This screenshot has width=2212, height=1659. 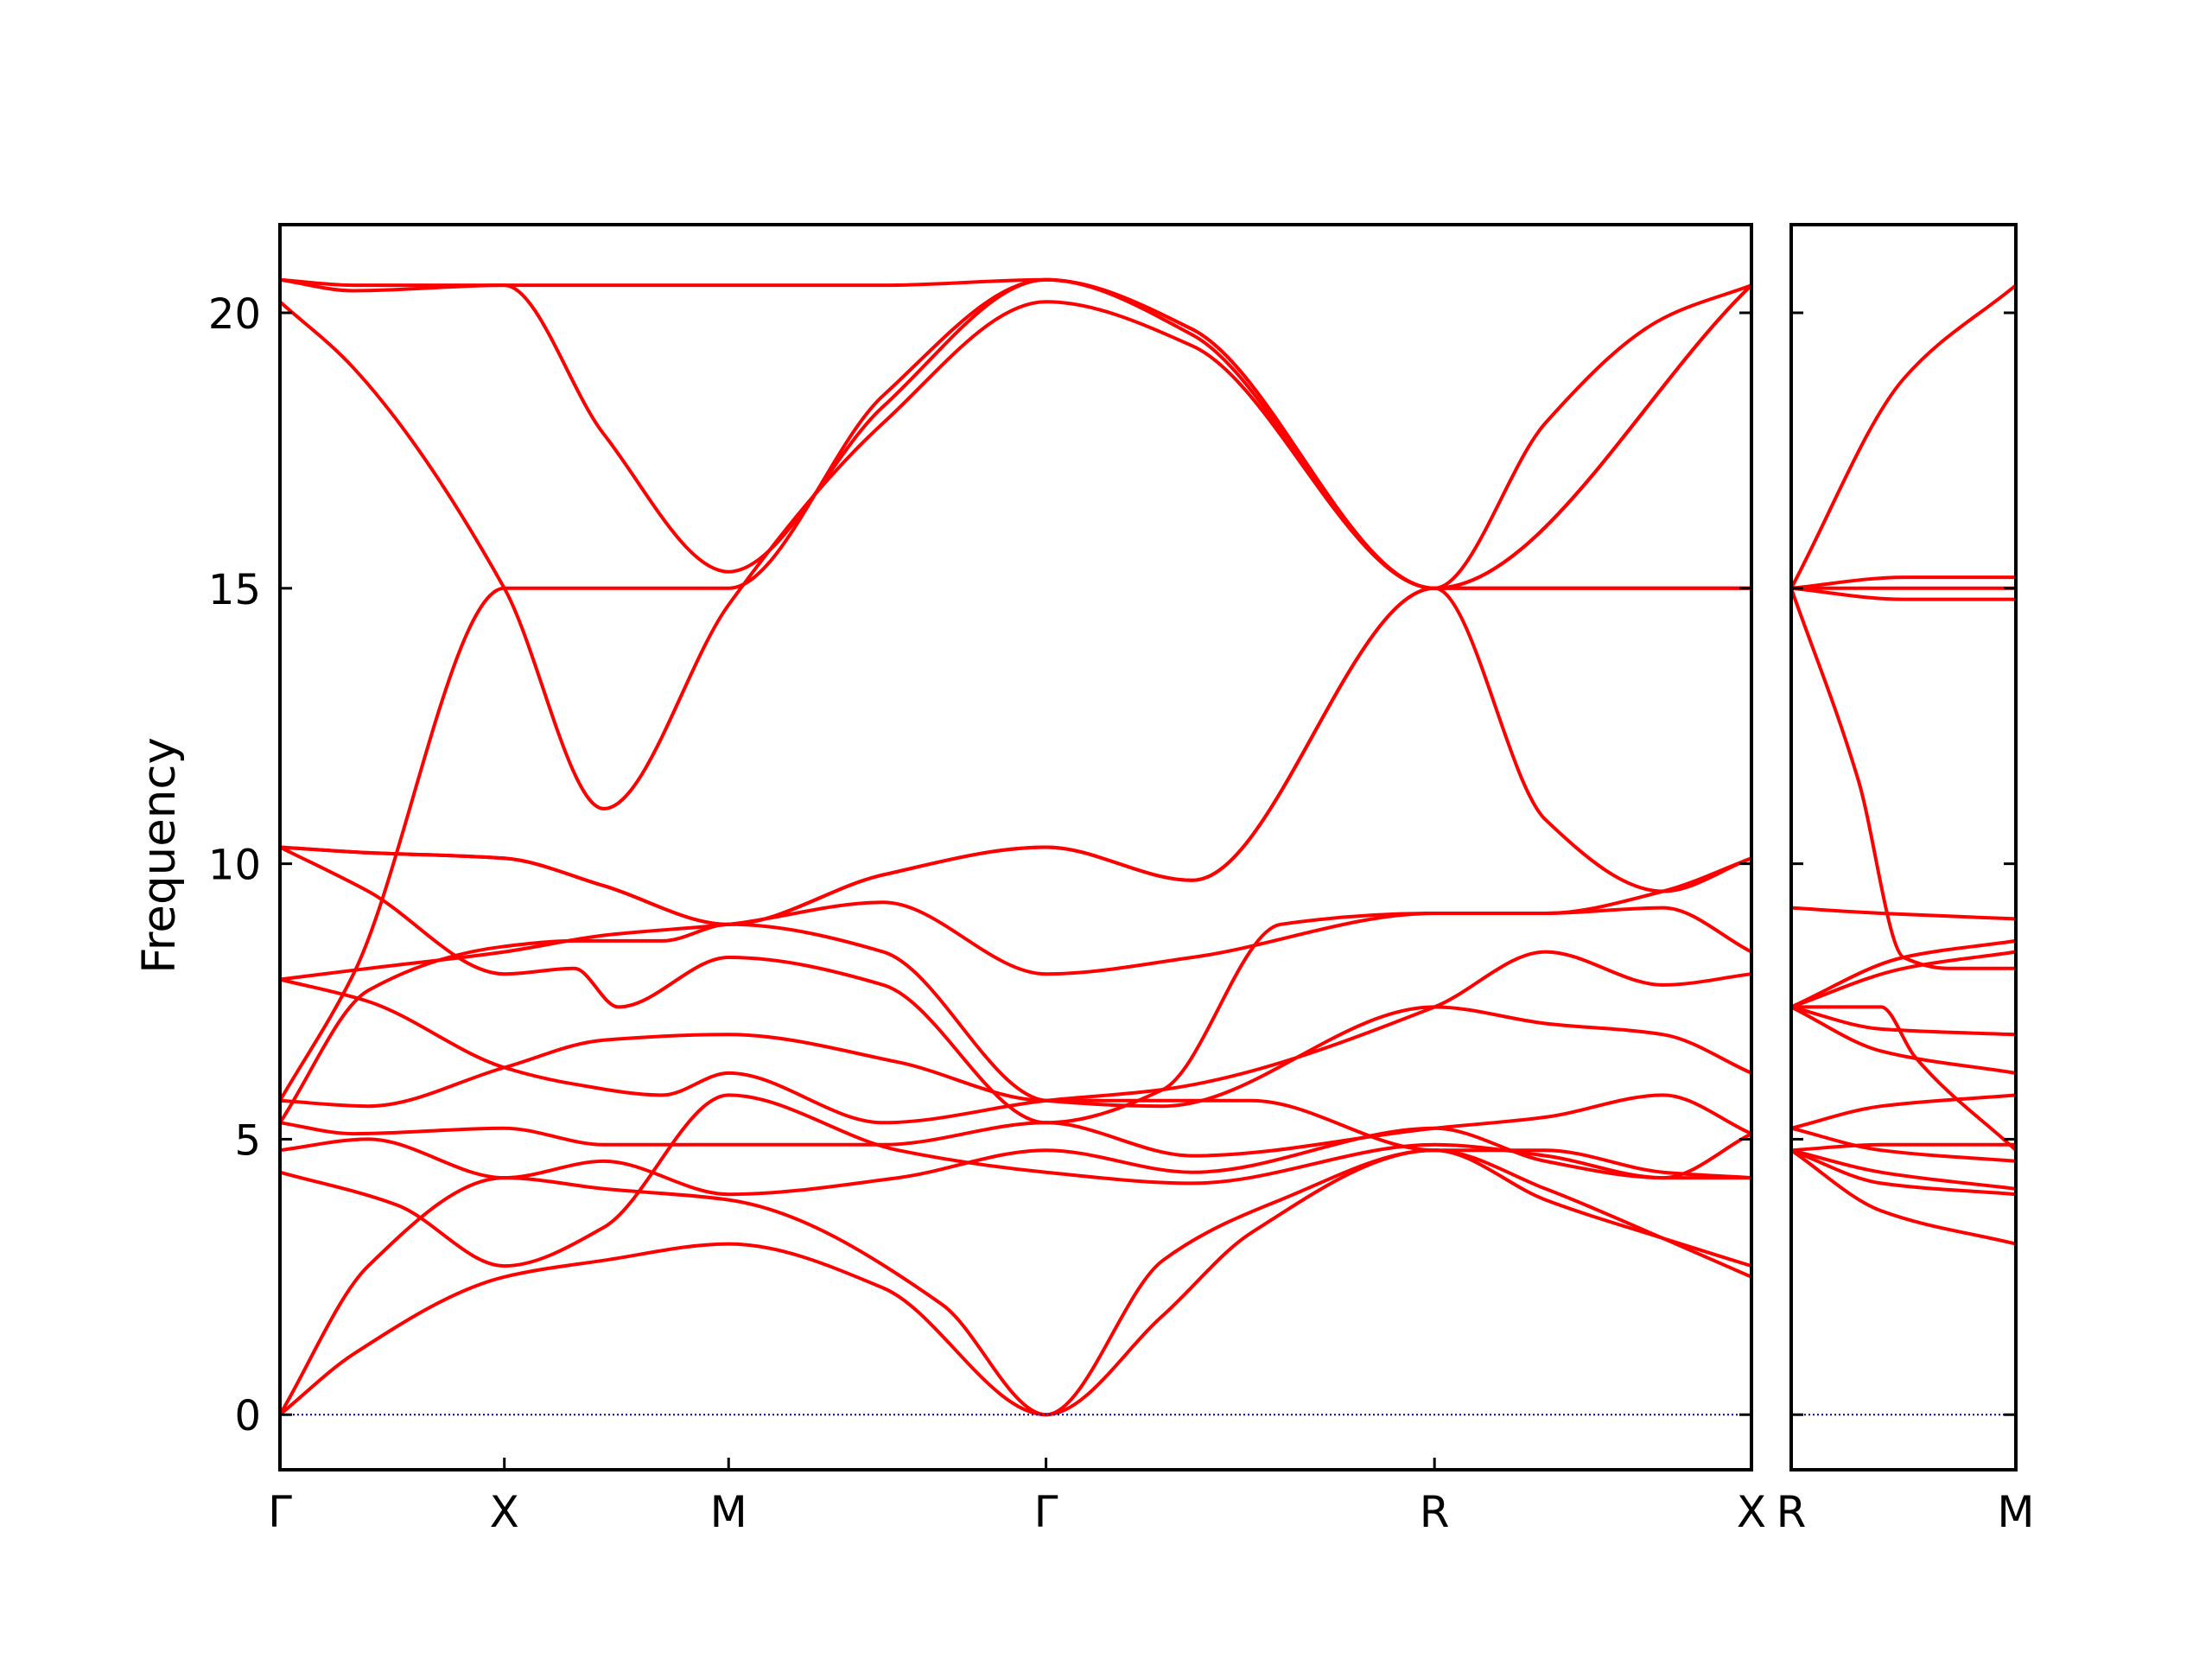 What do you see at coordinates (1046, 1512) in the screenshot?
I see `main-xtick-label-3: Γ` at bounding box center [1046, 1512].